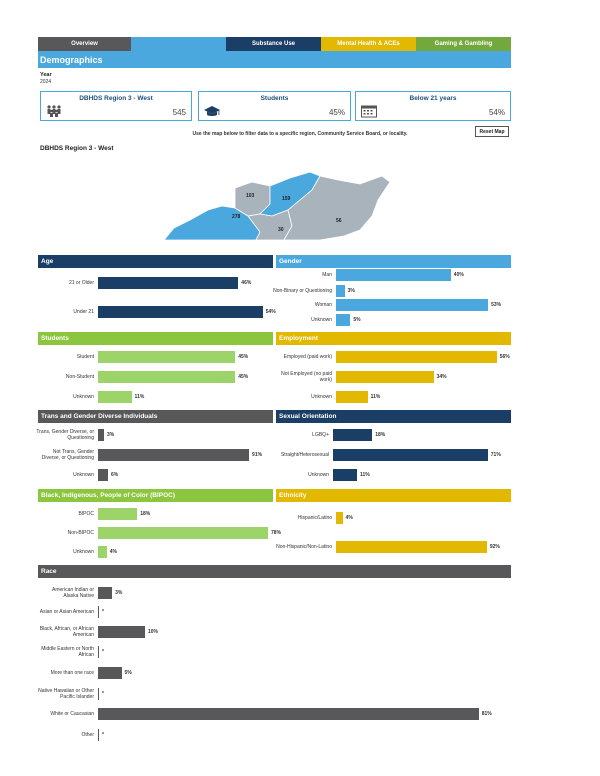 This screenshot has height=776, width=600. I want to click on page-title: Demographics, so click(274, 59).